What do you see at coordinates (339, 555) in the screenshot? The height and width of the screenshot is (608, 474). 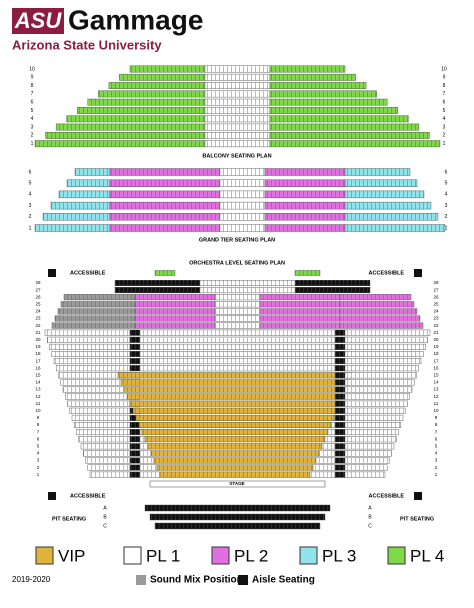 I see `legend-label: PL 3` at bounding box center [339, 555].